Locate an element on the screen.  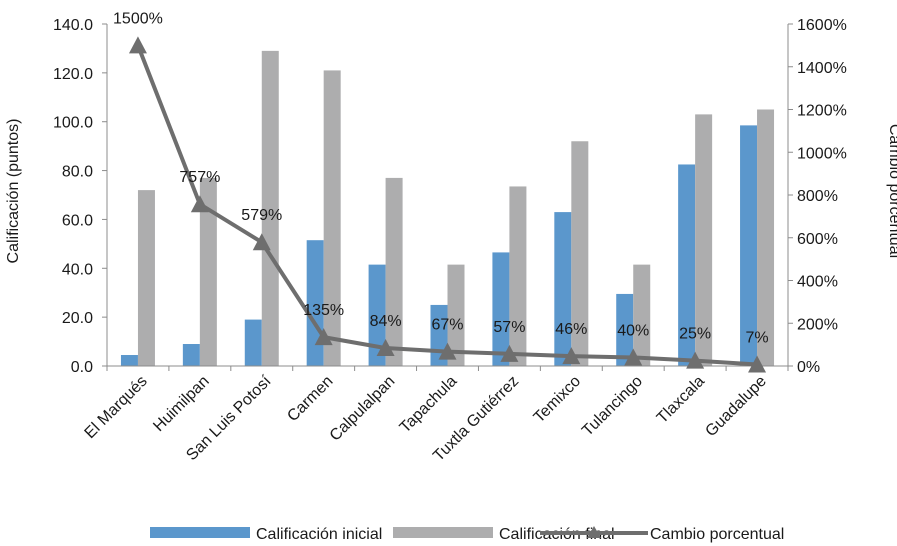
data-label-change: 25% is located at coordinates (695, 334).